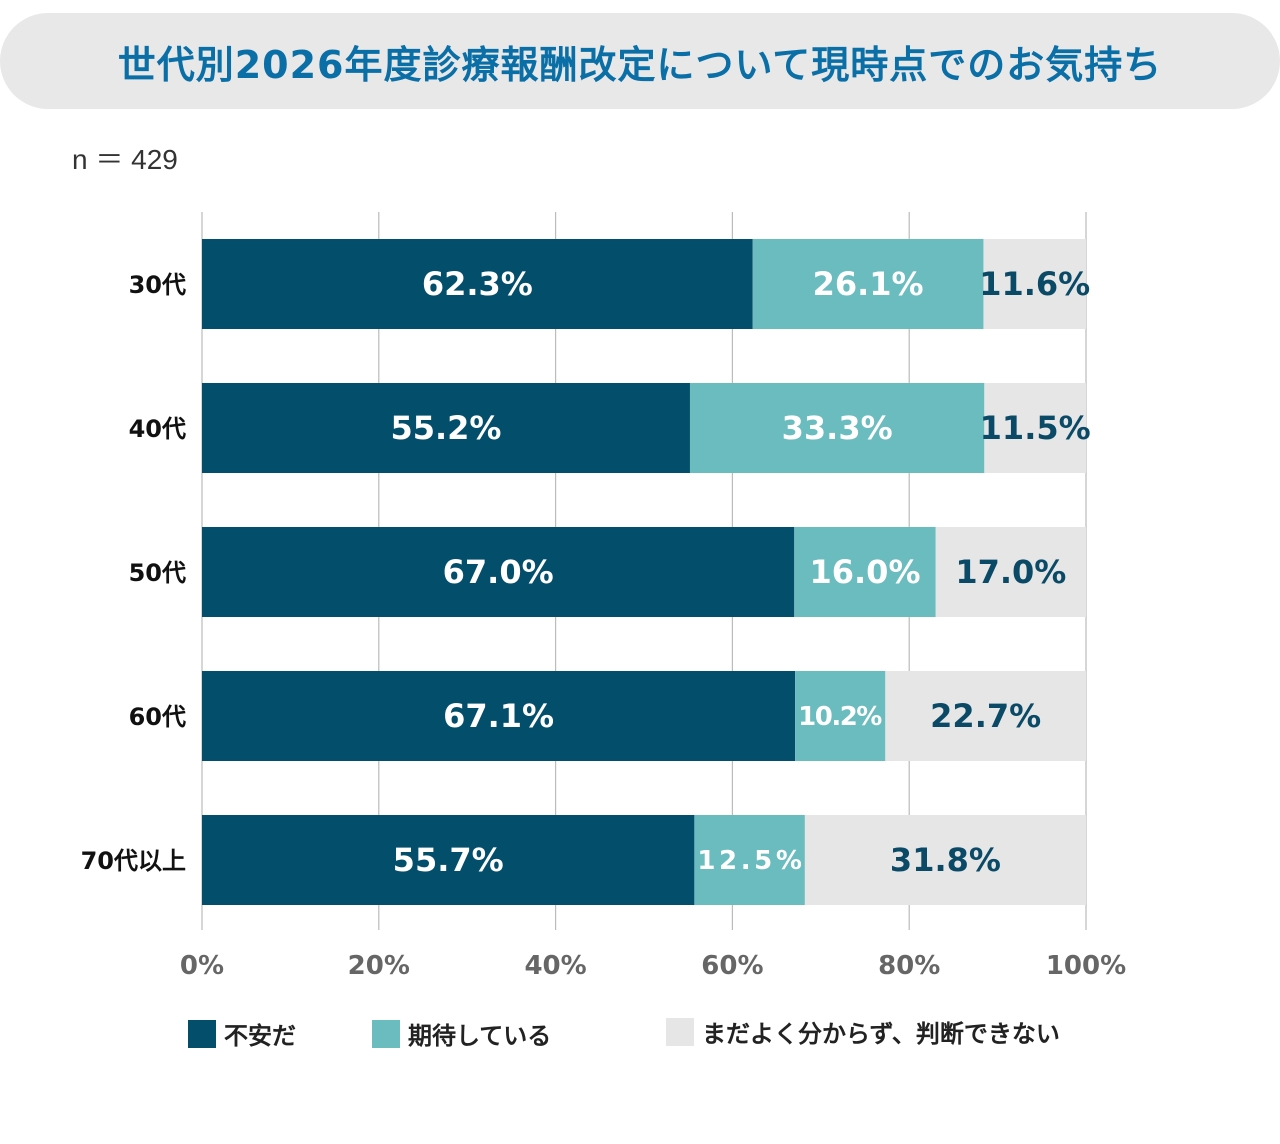 Image resolution: width=1280 pixels, height=1144 pixels. Describe the element at coordinates (379, 966) in the screenshot. I see `x-tick-label: 20%` at that location.